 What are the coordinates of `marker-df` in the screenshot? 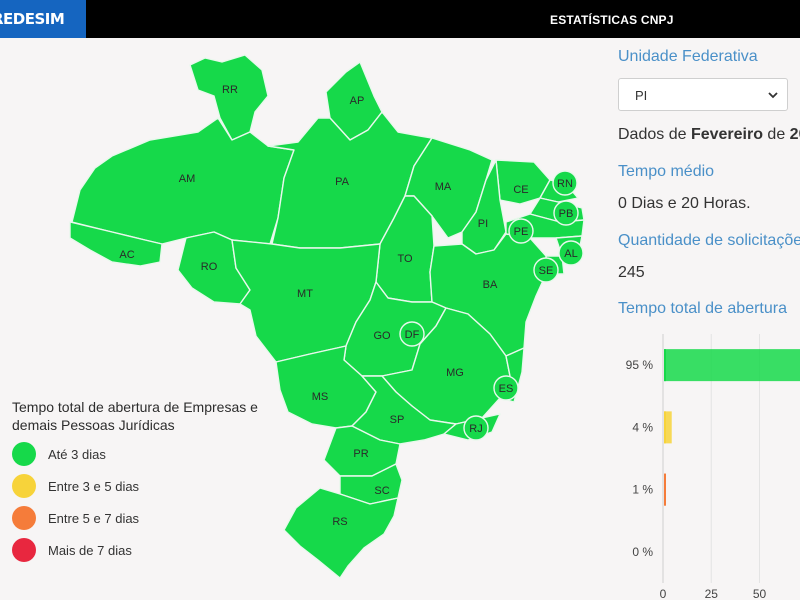 It's located at (412, 334).